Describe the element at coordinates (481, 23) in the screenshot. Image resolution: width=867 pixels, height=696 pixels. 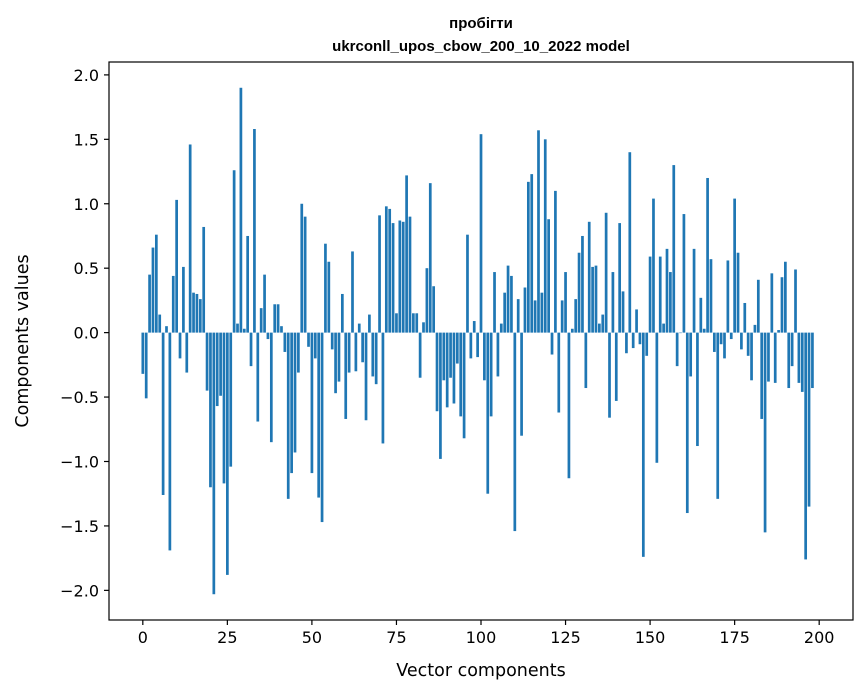
I see `chart-title: пробігти` at that location.